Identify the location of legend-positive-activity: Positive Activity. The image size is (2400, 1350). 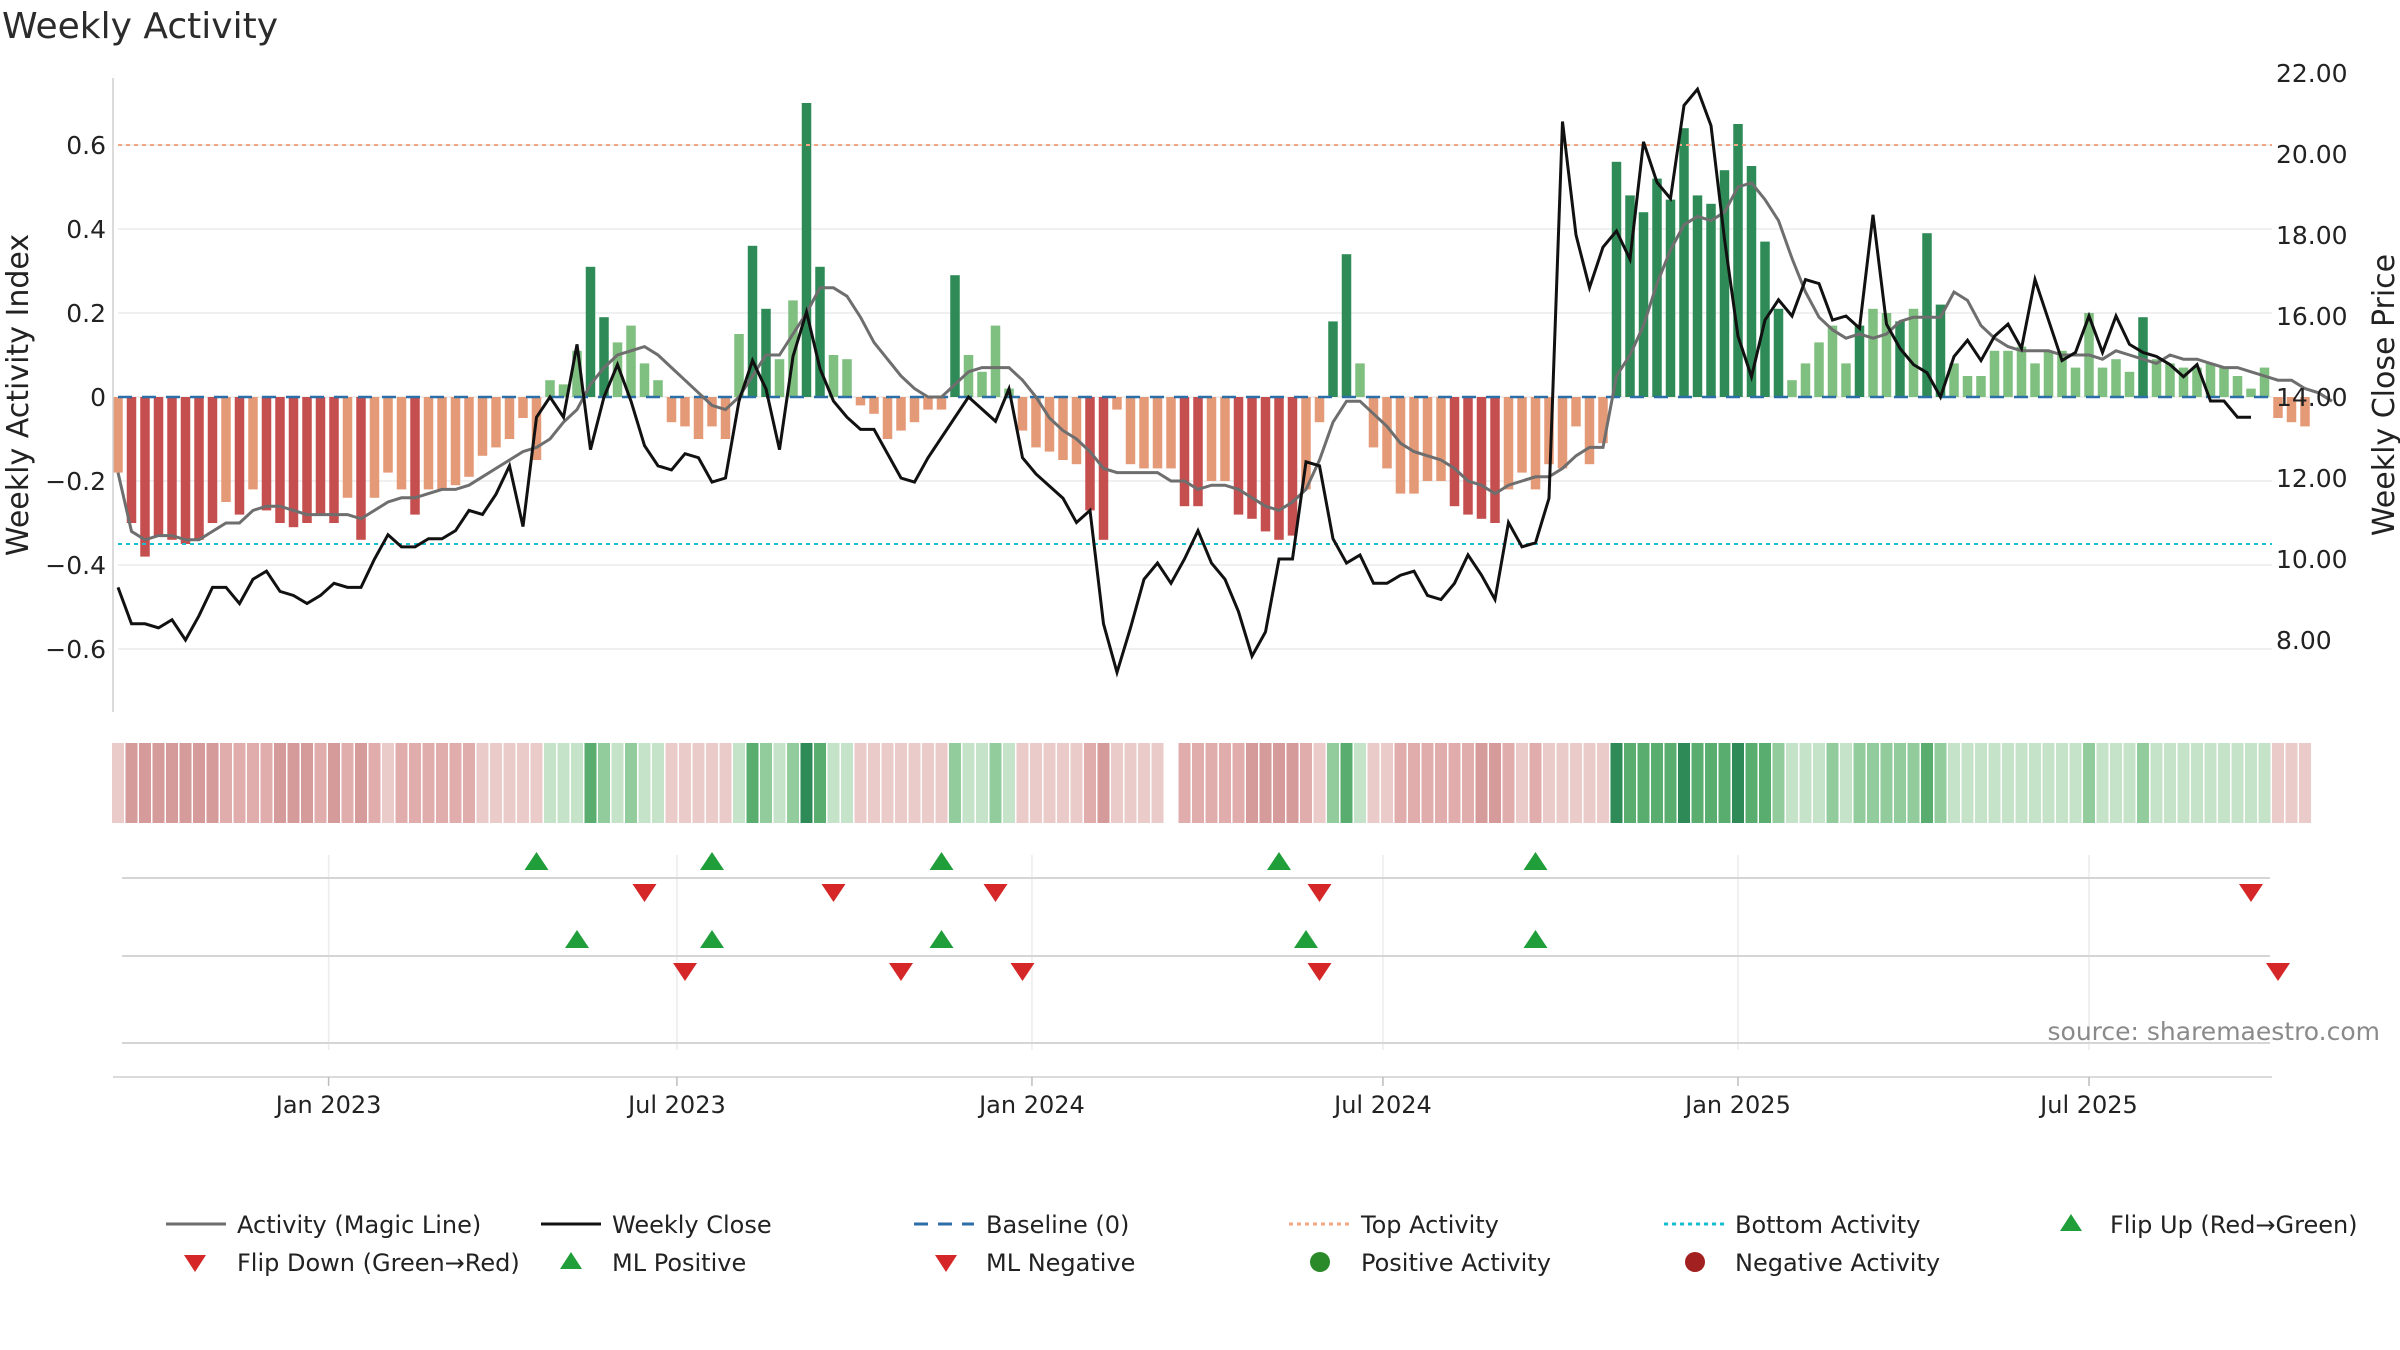
(1456, 1263).